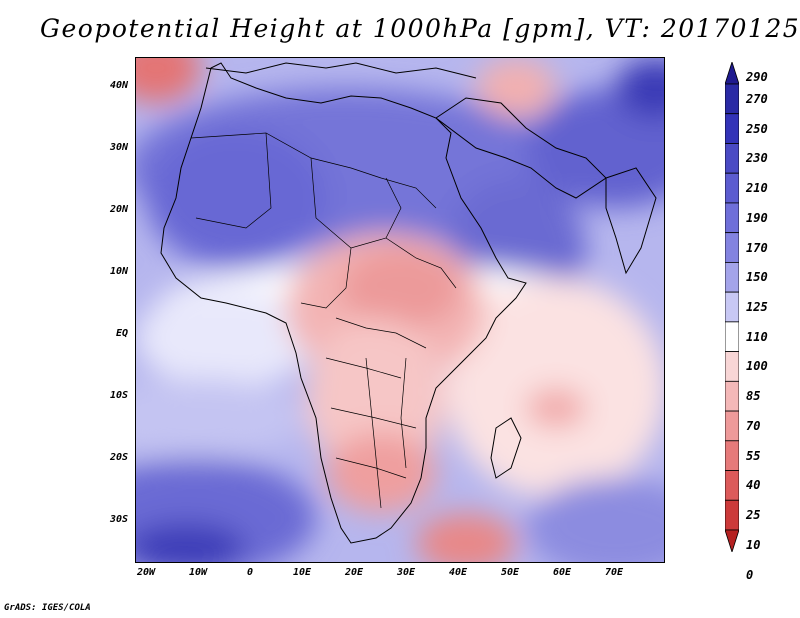  I want to click on lat-label-10n: 10N, so click(118, 271).